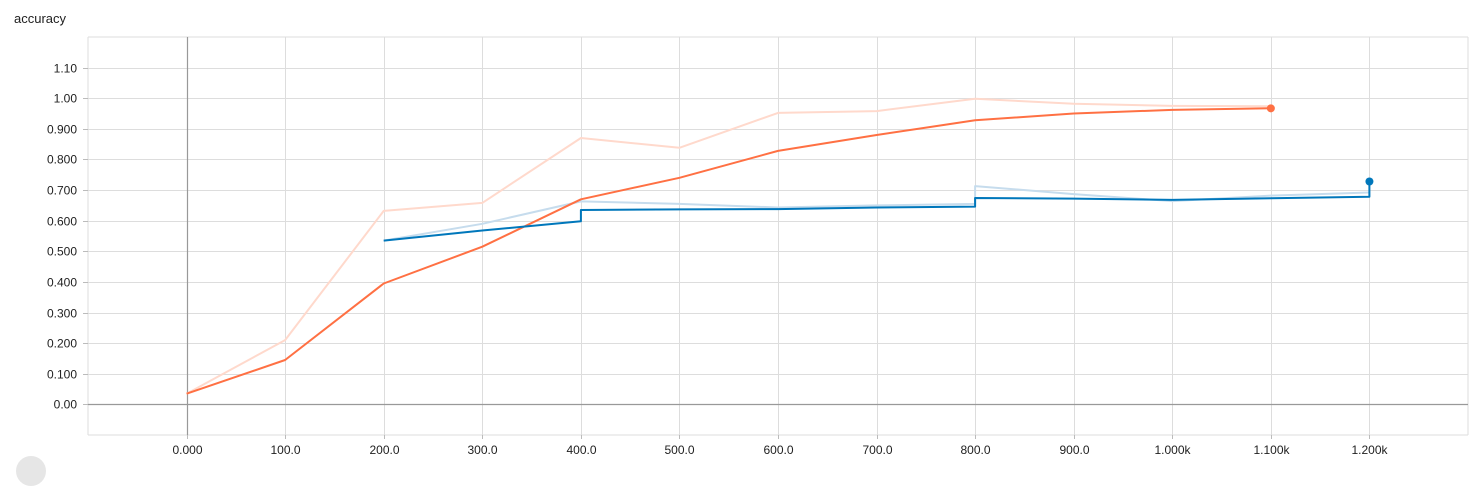  Describe the element at coordinates (877, 450) in the screenshot. I see `x-tick-label: 700.0` at that location.